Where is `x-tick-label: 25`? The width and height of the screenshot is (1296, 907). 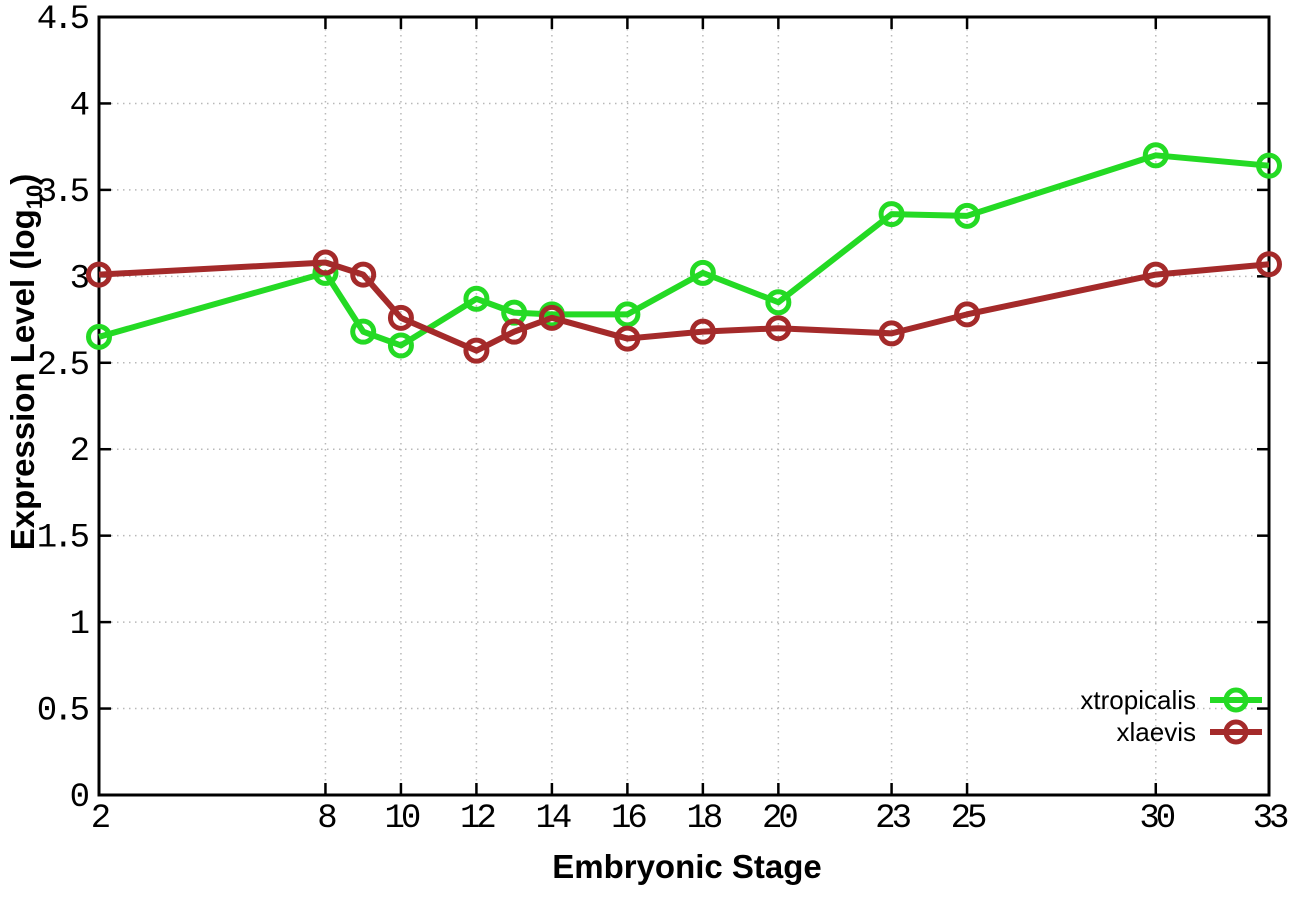 x-tick-label: 25 is located at coordinates (968, 819).